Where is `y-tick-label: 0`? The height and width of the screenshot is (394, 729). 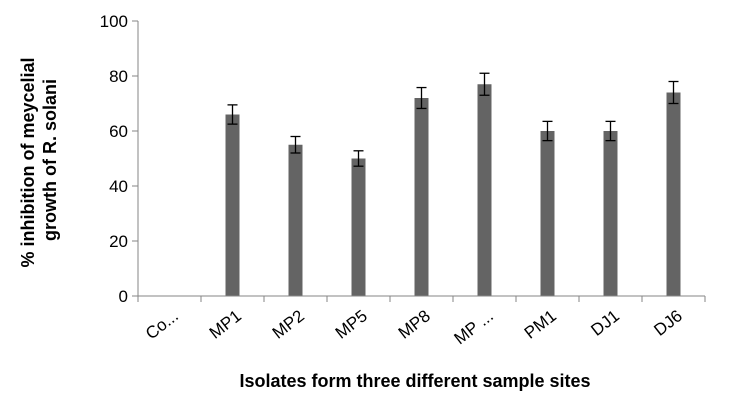 y-tick-label: 0 is located at coordinates (123, 296).